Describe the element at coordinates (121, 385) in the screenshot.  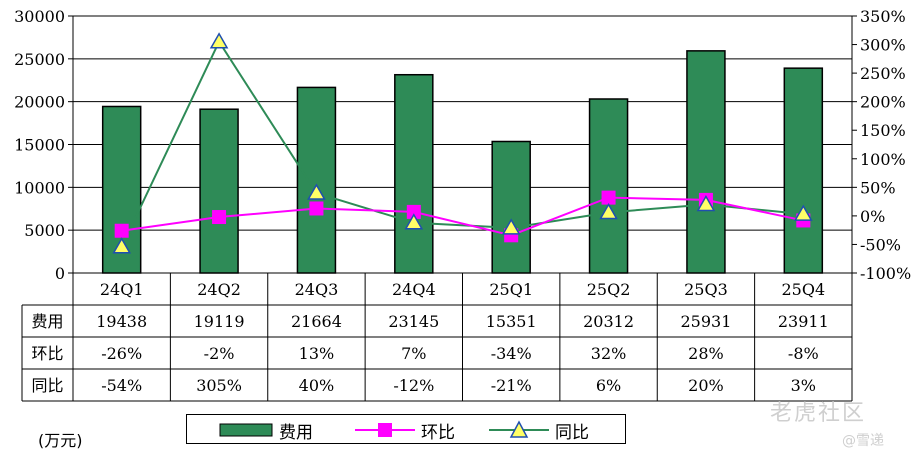
I see `table-cell: -54%` at that location.